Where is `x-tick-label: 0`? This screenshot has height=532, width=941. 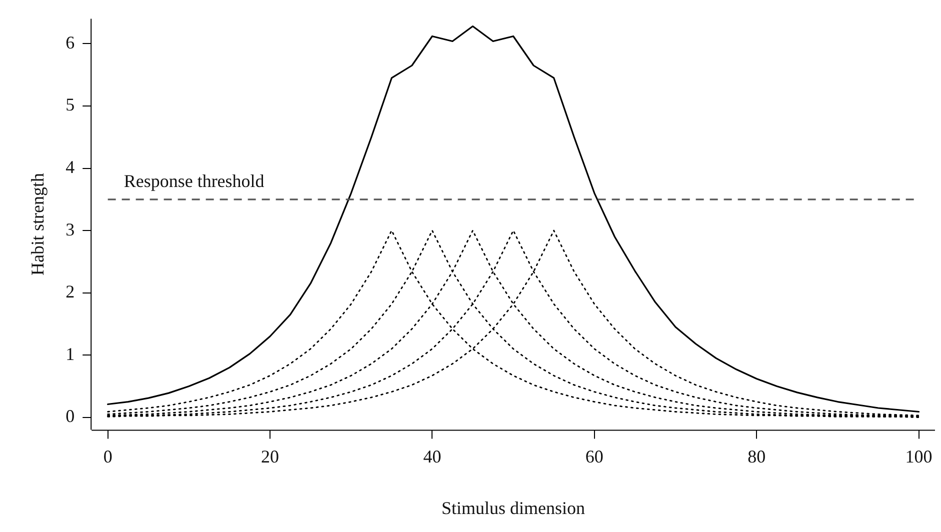
x-tick-label: 0 is located at coordinates (107, 456).